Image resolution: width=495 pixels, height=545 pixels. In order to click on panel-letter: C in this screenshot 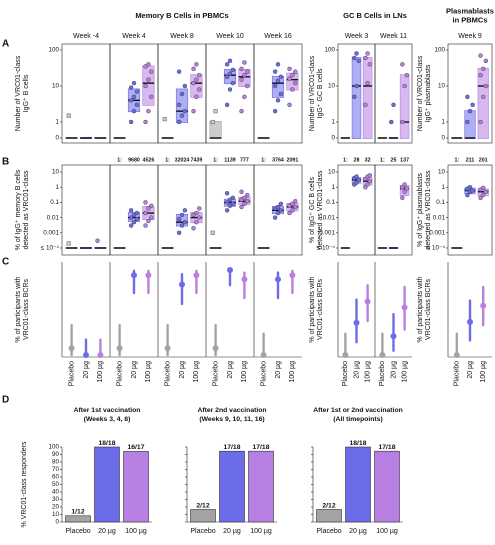, I will do `click(5, 262)`.